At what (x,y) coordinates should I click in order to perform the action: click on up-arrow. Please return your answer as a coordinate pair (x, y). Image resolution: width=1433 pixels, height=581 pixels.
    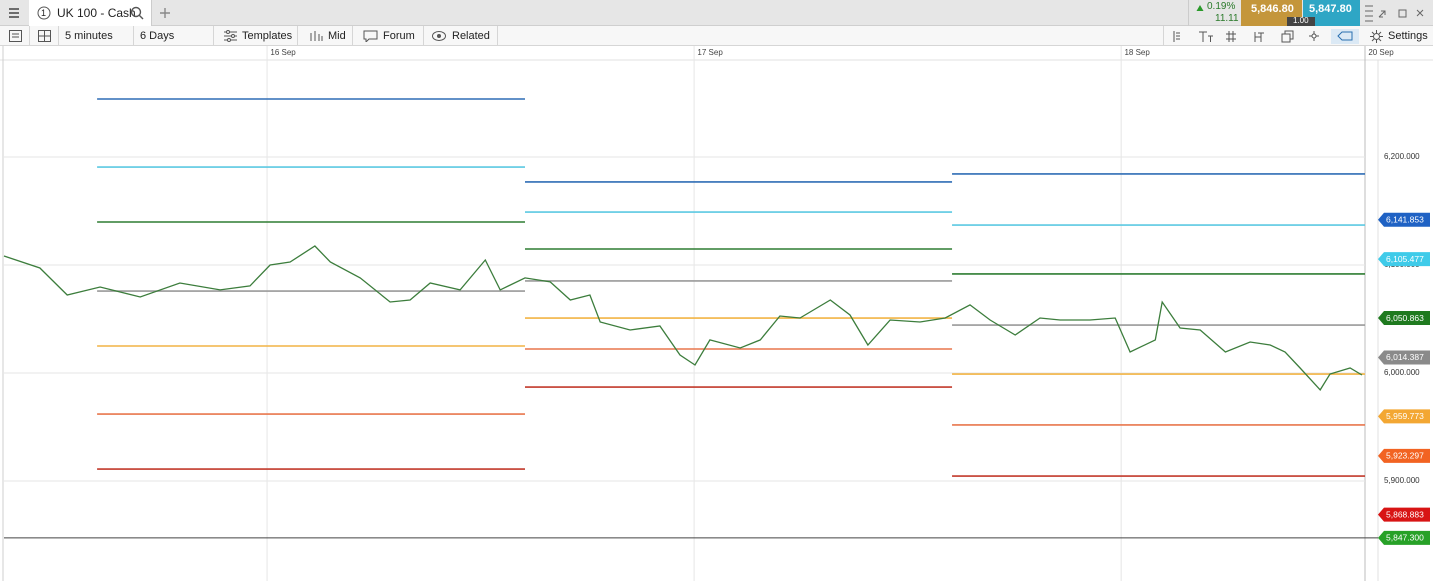
    Looking at the image, I should click on (1200, 8).